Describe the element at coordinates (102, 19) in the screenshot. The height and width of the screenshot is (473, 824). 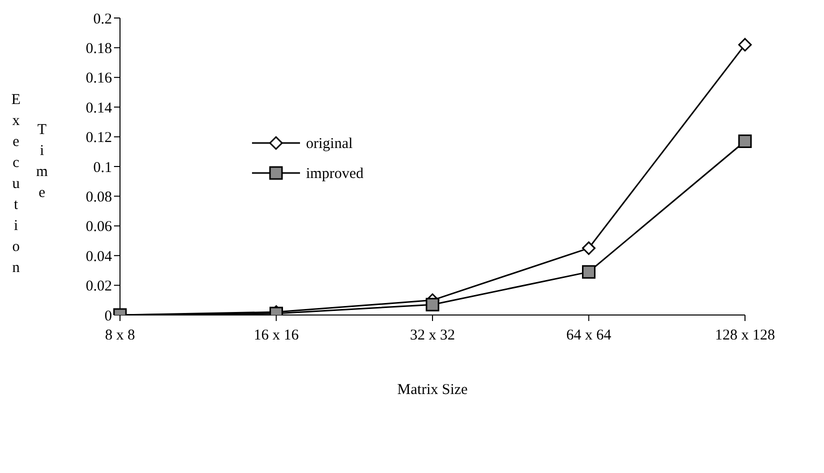
I see `y-tick-label: 0.2` at that location.